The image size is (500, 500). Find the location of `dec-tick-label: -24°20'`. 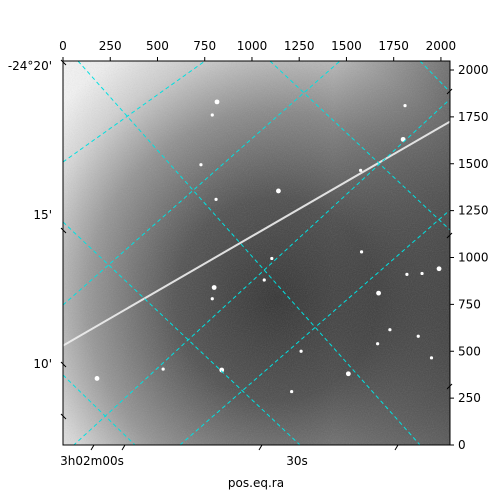

dec-tick-label: -24°20' is located at coordinates (30, 66).